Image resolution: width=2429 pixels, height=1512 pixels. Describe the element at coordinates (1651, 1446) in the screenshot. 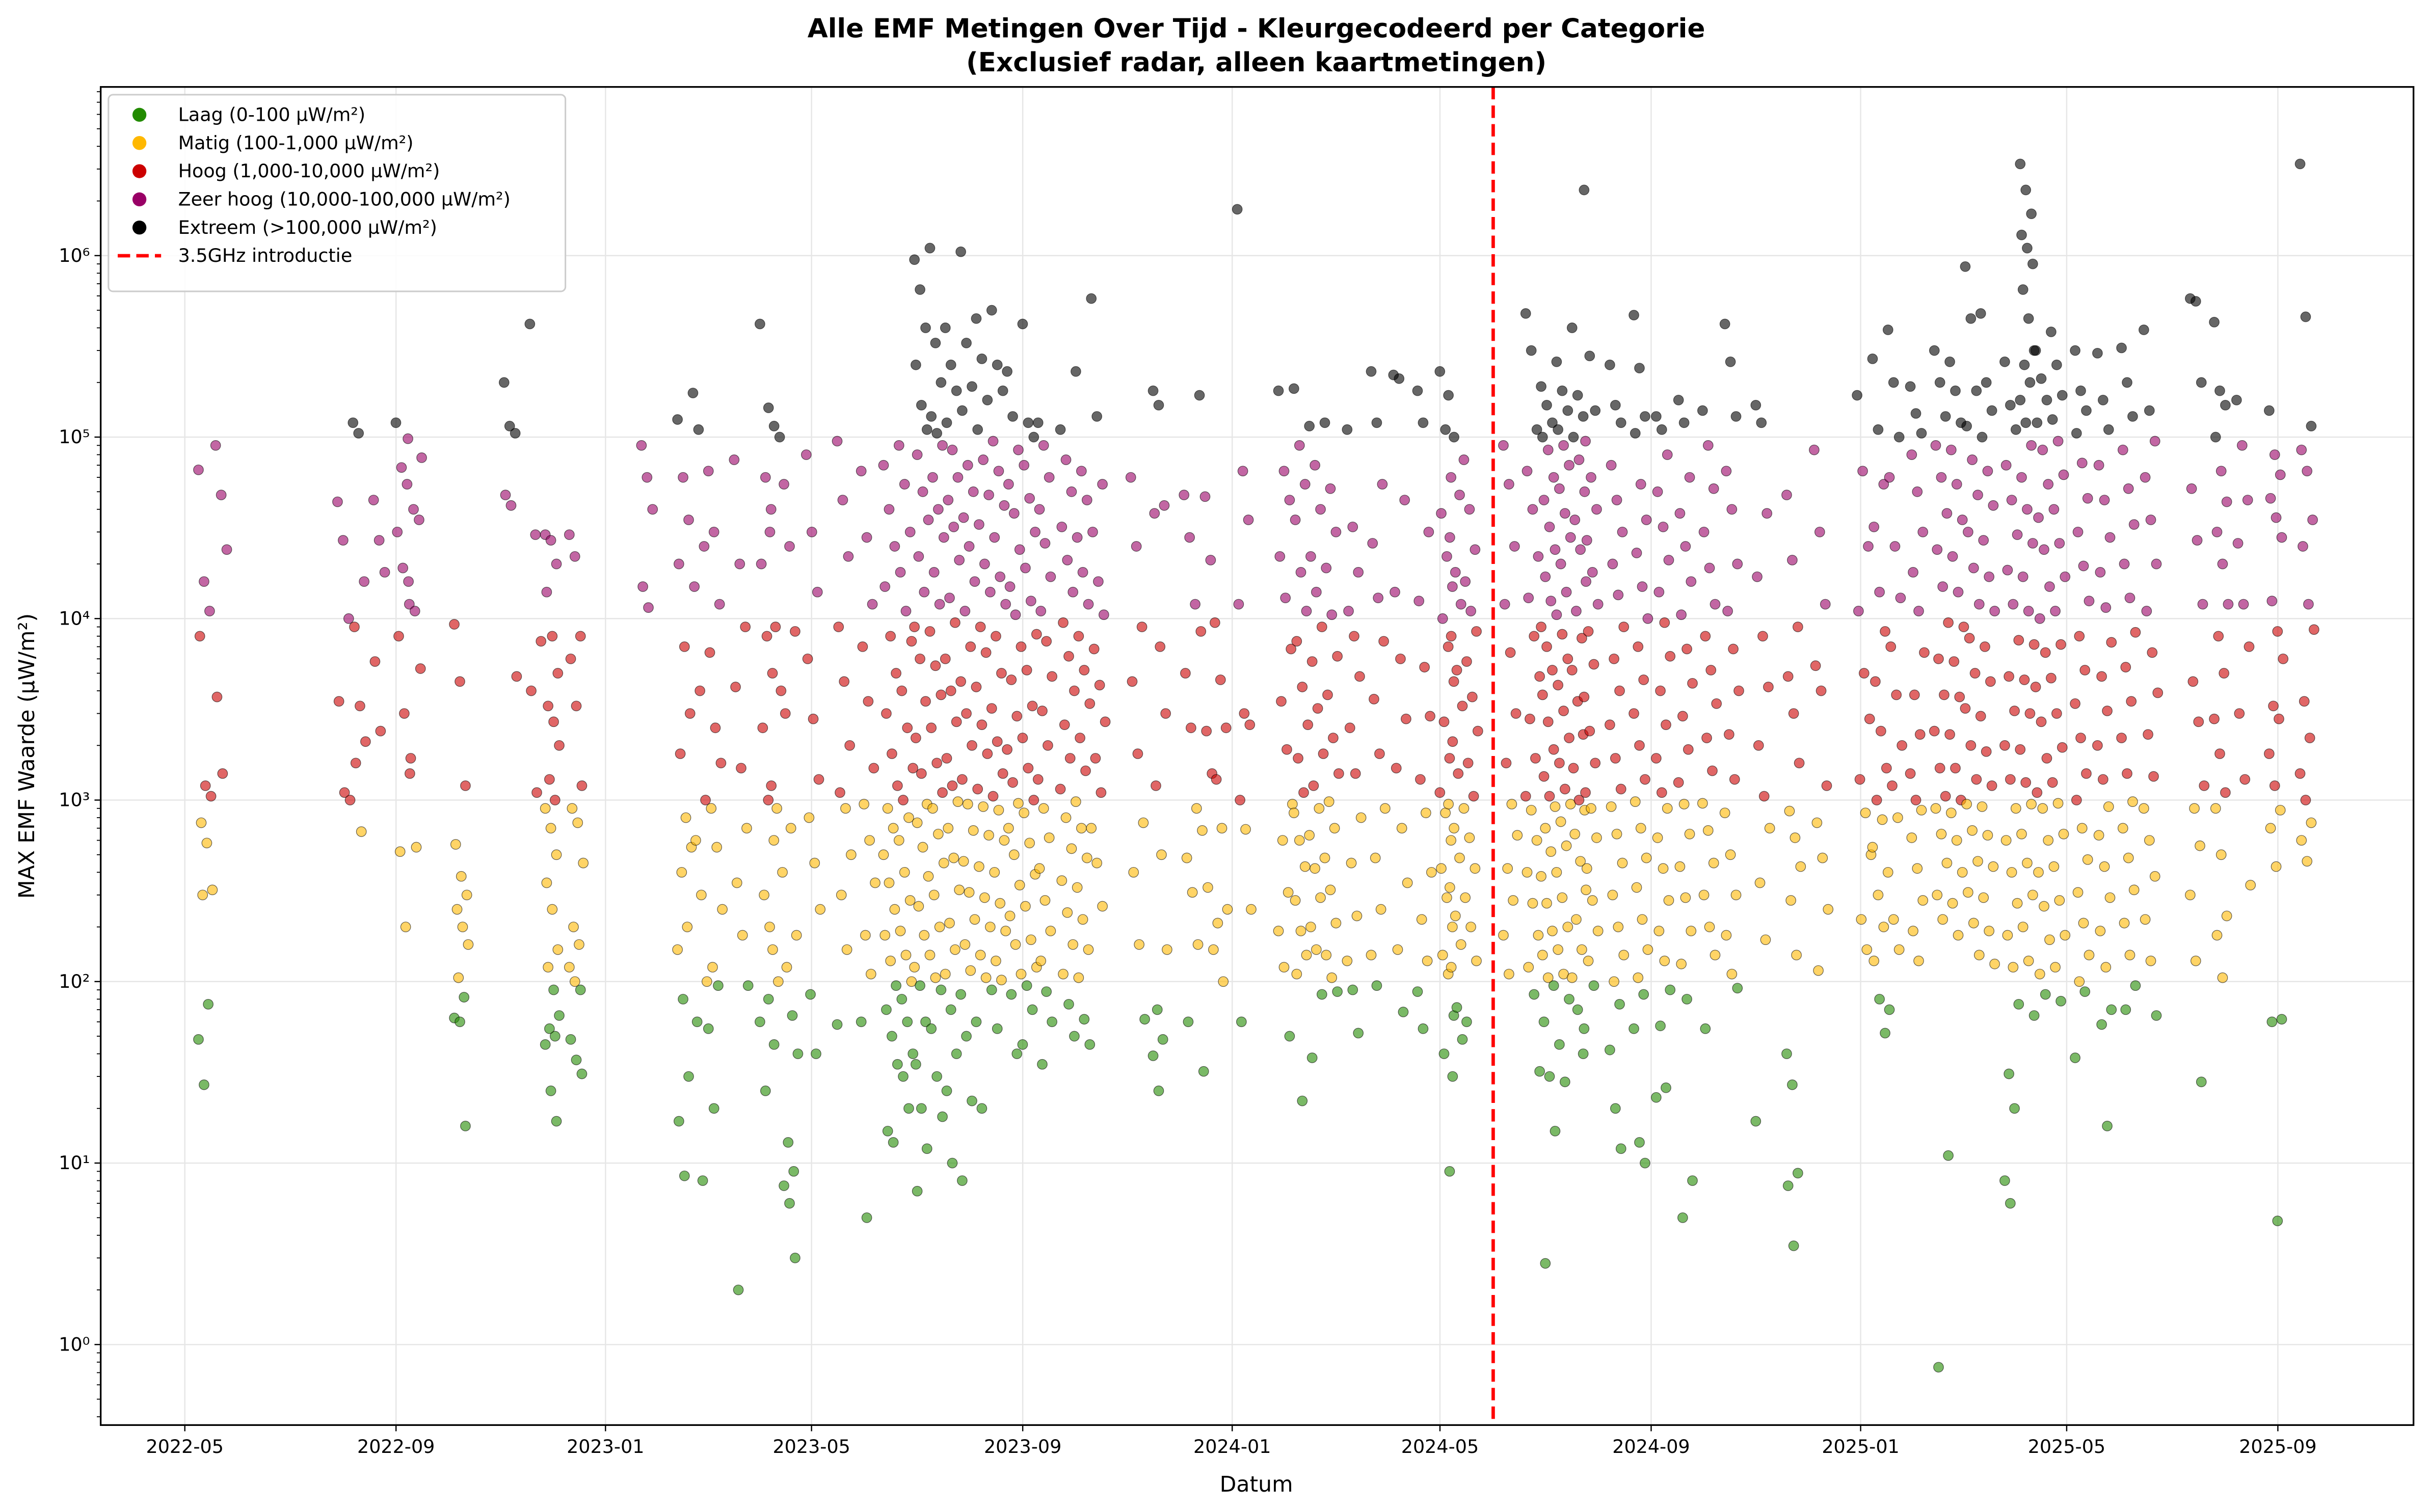

I see `x-tick-label: 2024-09` at that location.